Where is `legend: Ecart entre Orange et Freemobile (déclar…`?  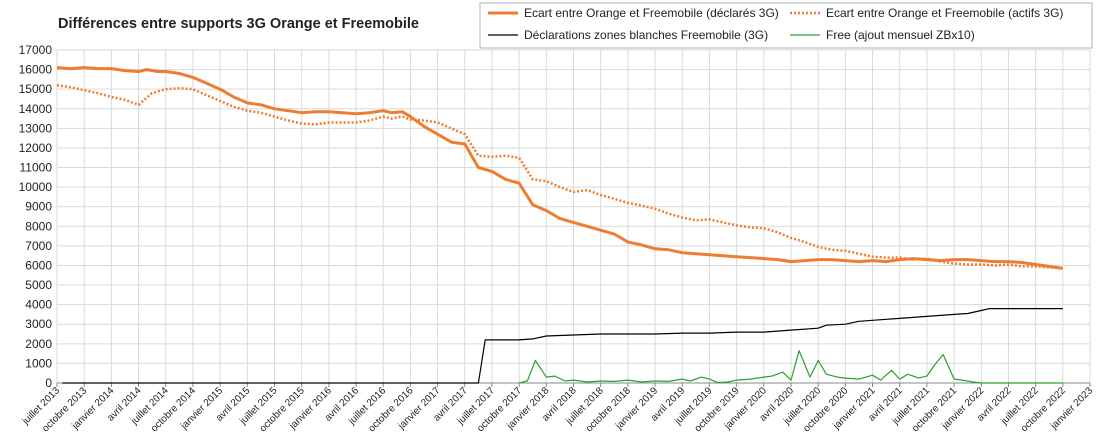
legend: Ecart entre Orange et Freemobile (déclar… is located at coordinates (786, 25).